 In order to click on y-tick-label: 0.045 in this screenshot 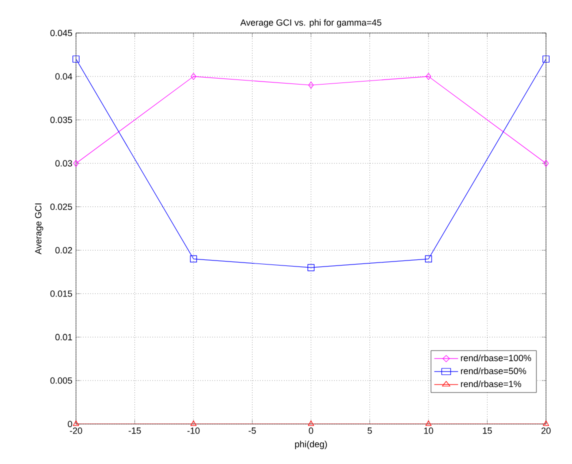, I will do `click(61, 33)`.